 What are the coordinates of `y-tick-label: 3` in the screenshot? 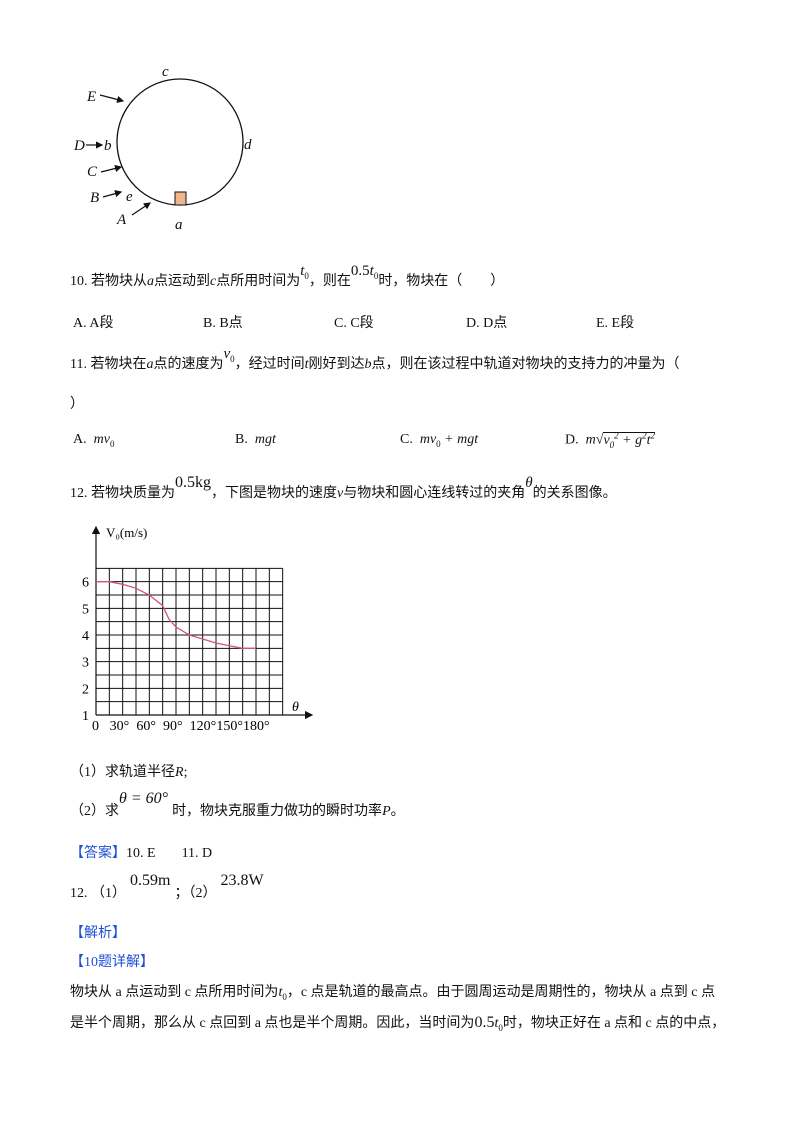 It's located at (85, 663).